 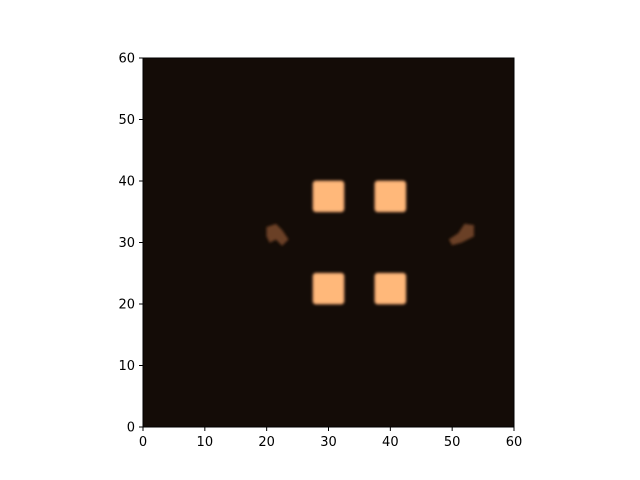 What do you see at coordinates (126, 366) in the screenshot?
I see `y-tick-label-1: 10` at bounding box center [126, 366].